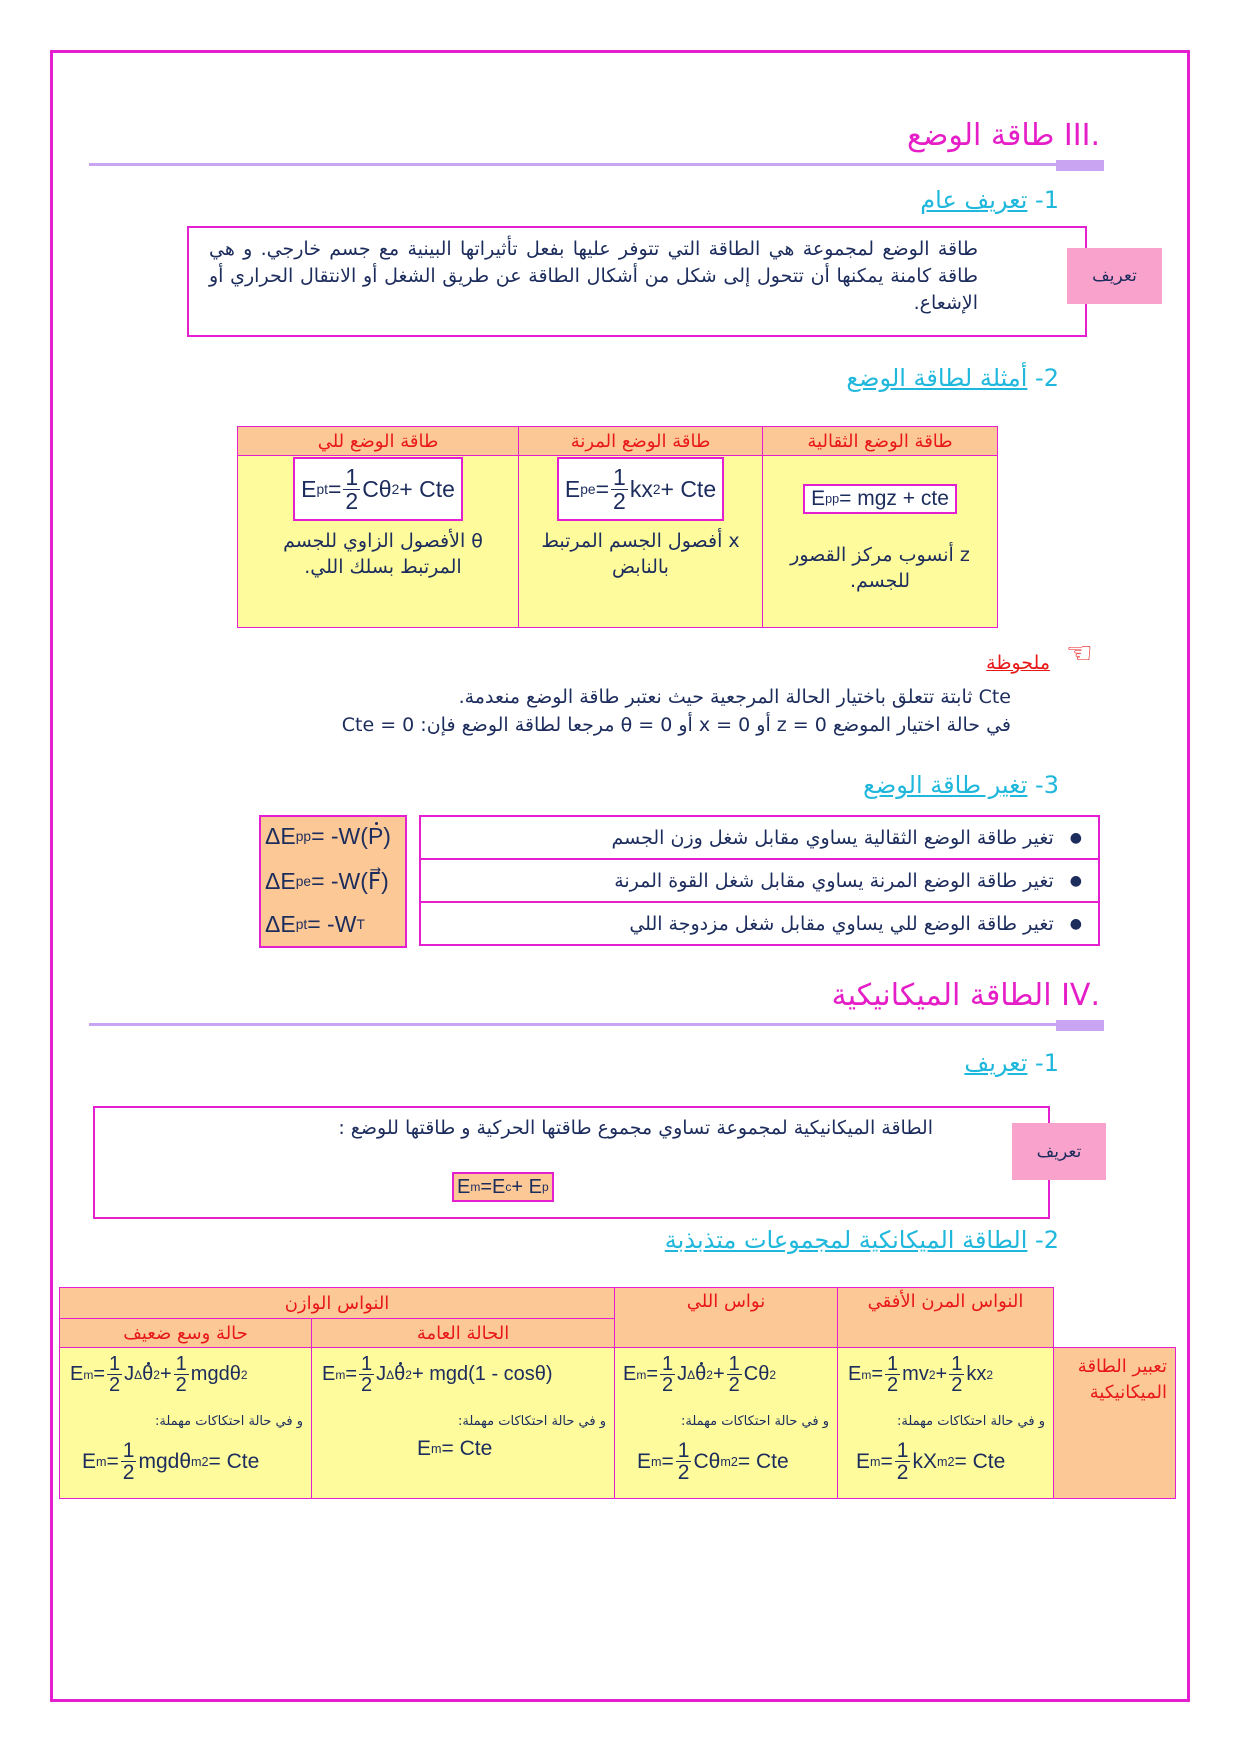 This screenshot has height=1754, width=1240. What do you see at coordinates (327, 881) in the screenshot?
I see `formula-delta-epe: ΔE pe = -W(F⃗)` at bounding box center [327, 881].